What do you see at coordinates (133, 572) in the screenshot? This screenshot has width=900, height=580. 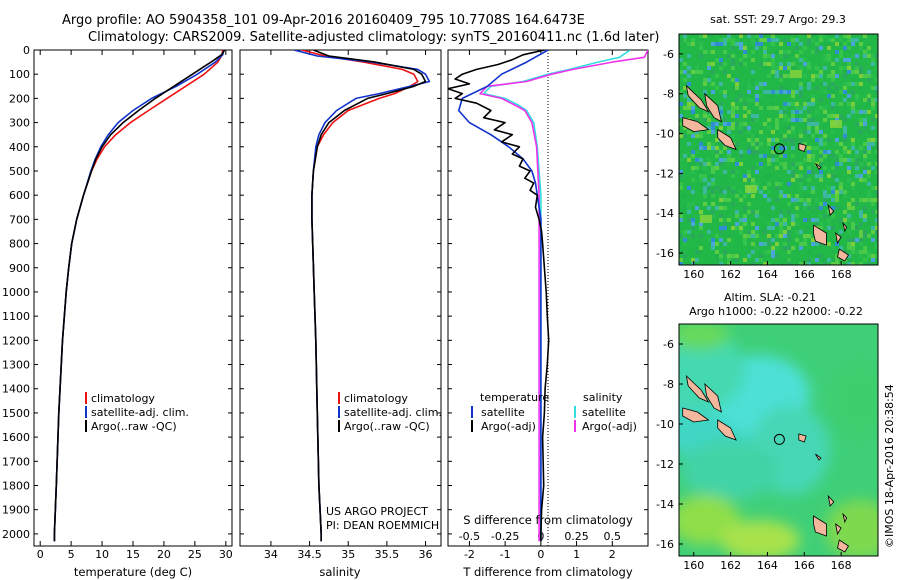 I see `temperature-xlabel: temperature (deg C)` at bounding box center [133, 572].